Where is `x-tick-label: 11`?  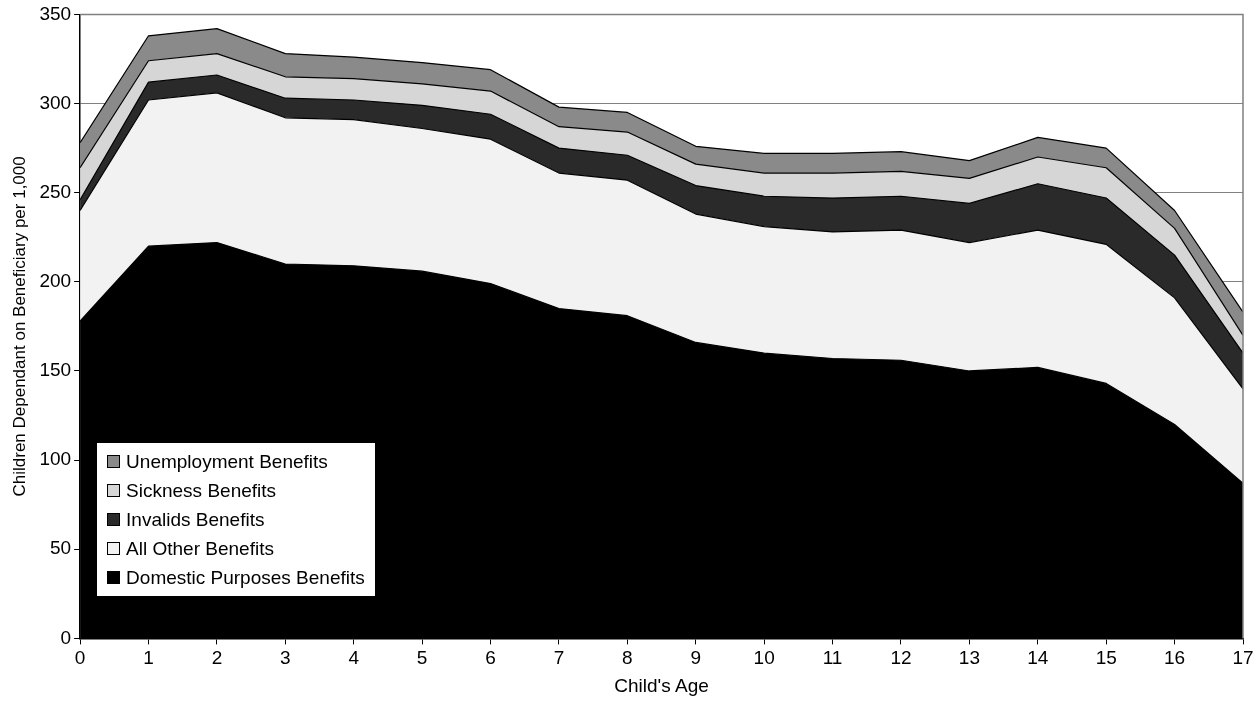
x-tick-label: 11 is located at coordinates (832, 658).